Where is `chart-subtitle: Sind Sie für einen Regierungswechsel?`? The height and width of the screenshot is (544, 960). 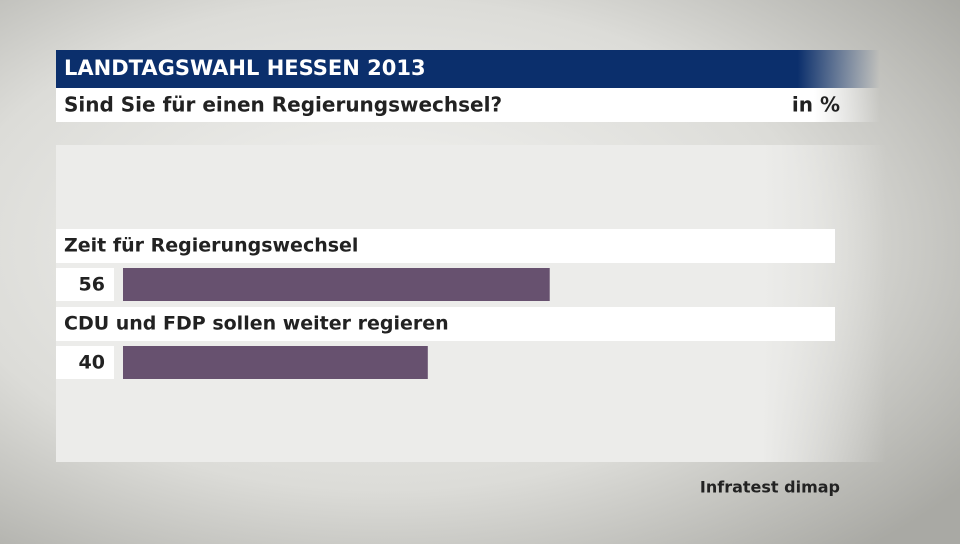 chart-subtitle: Sind Sie für einen Regierungswechsel? is located at coordinates (283, 105).